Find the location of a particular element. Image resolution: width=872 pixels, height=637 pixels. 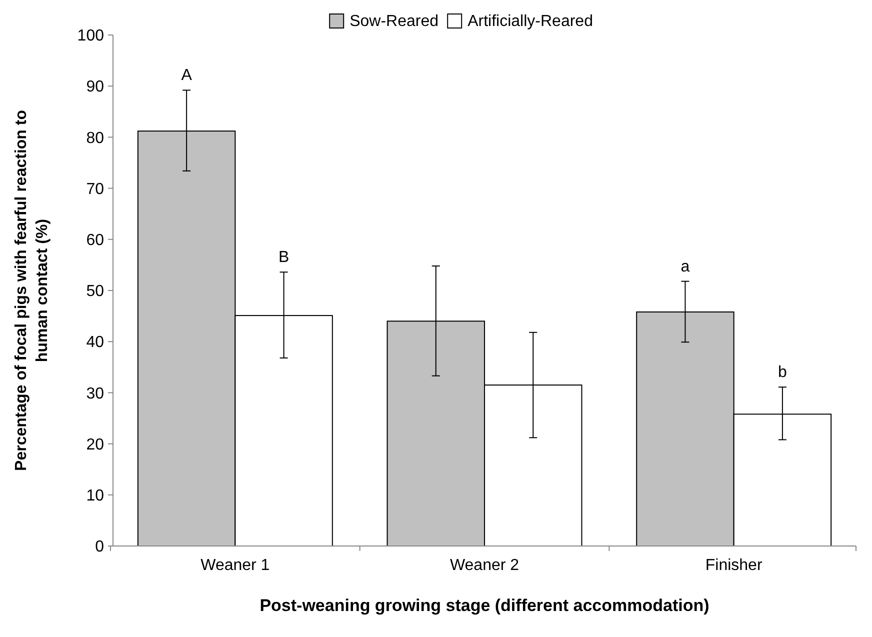

data-label: a is located at coordinates (685, 267).